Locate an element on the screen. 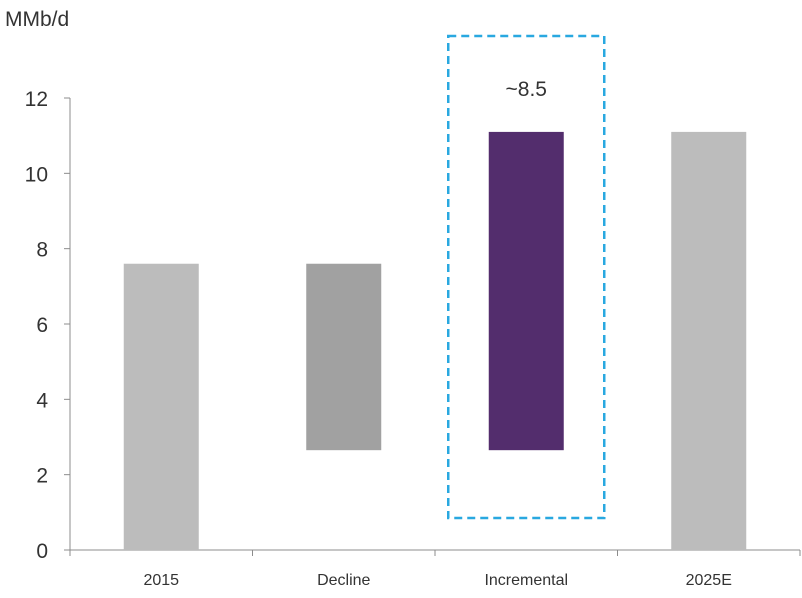 This screenshot has width=802, height=598. x-tick-label: 2015 is located at coordinates (161, 580).